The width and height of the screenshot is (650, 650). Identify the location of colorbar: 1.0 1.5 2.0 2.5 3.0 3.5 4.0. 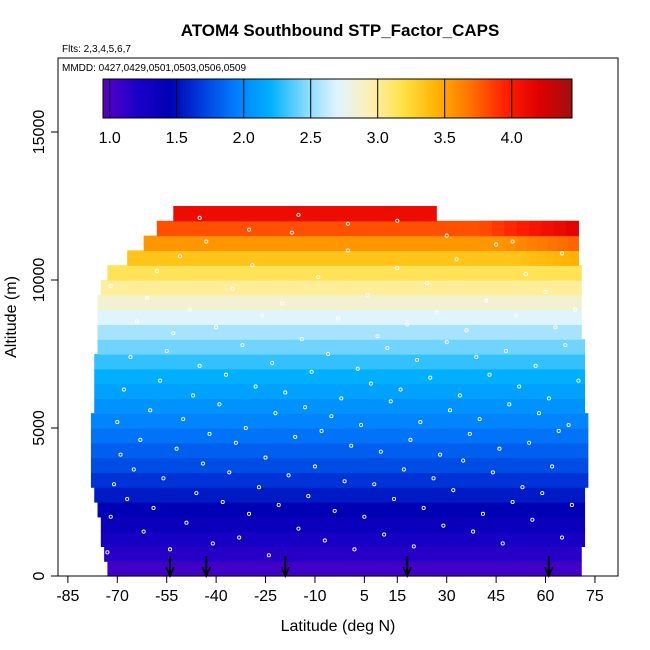
(336, 112).